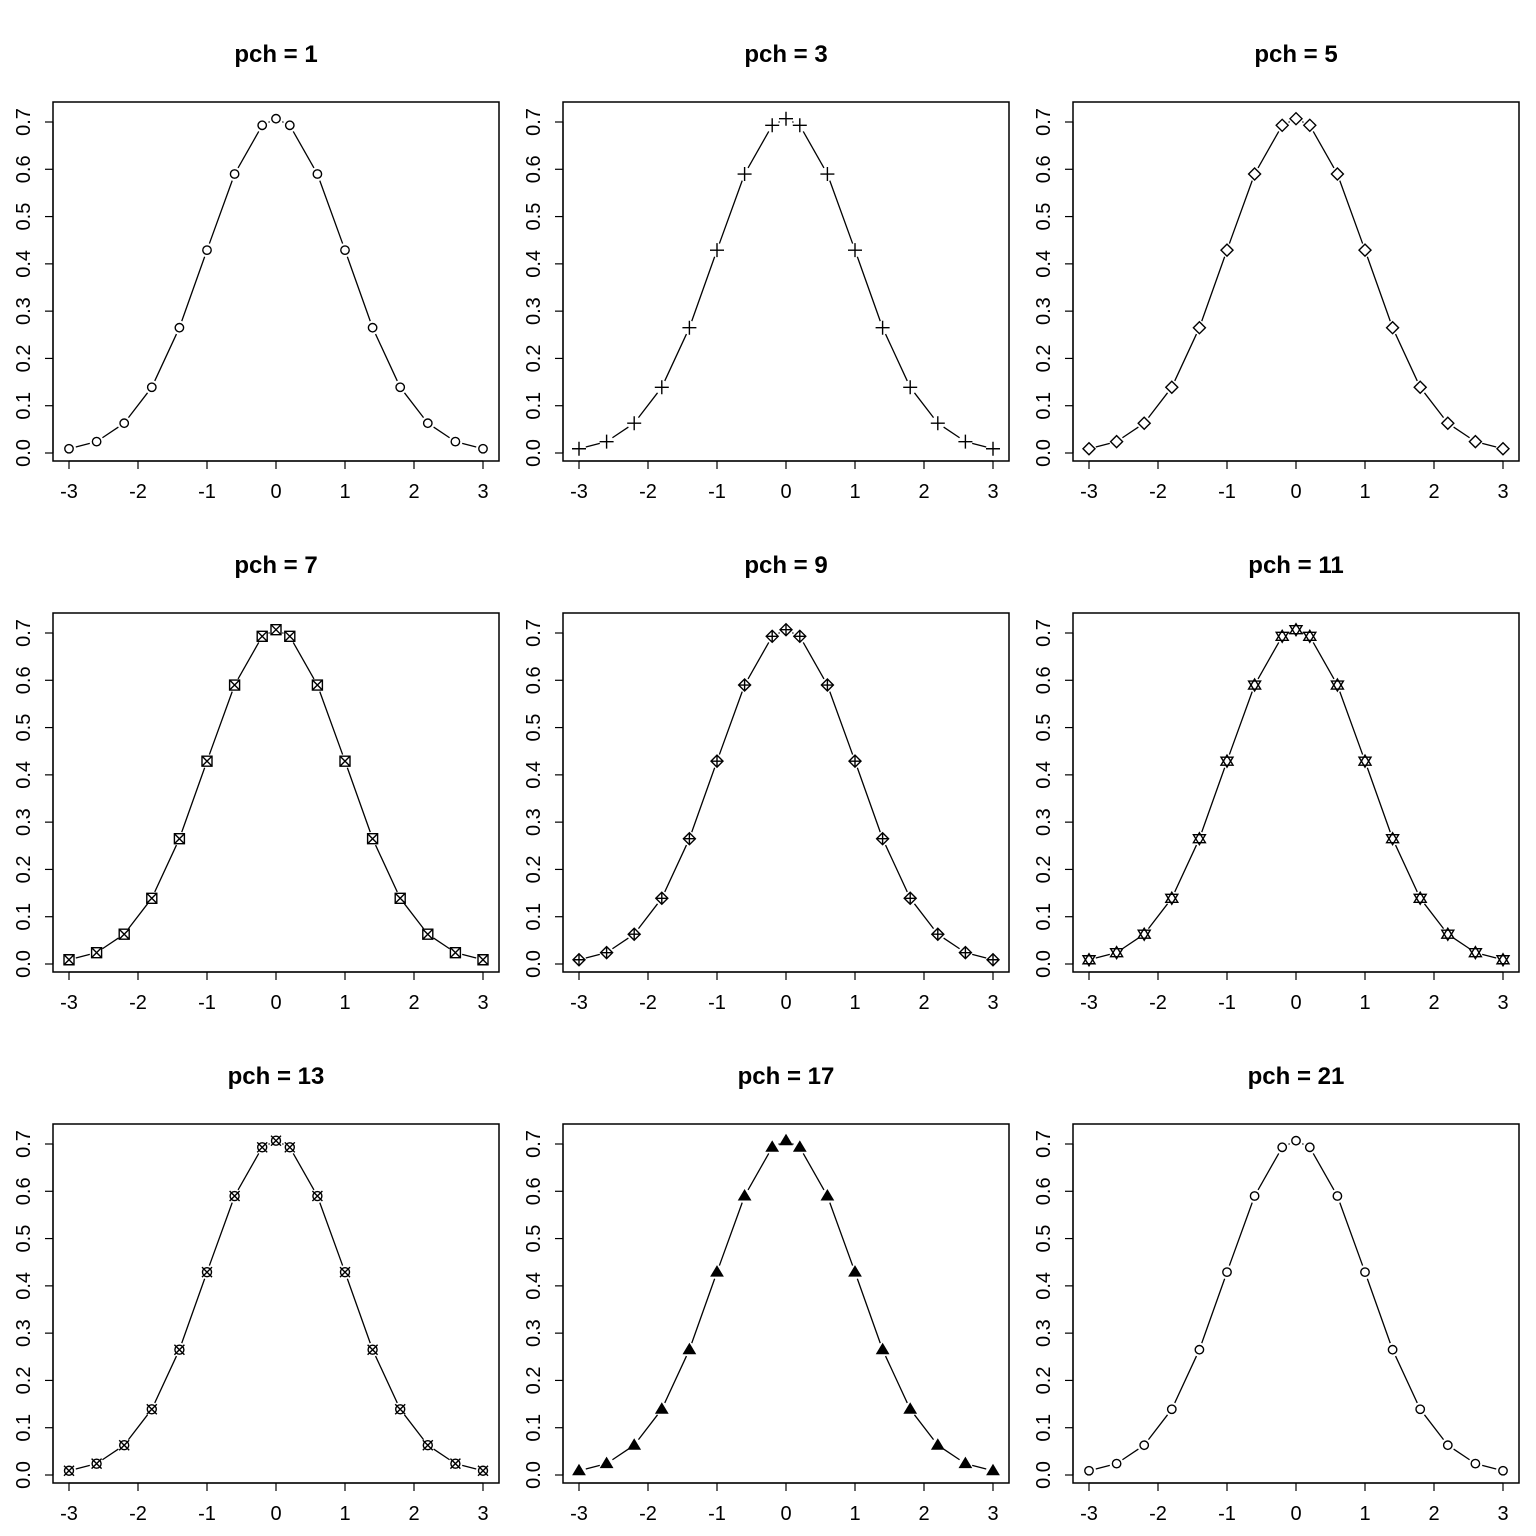  Describe the element at coordinates (1295, 565) in the screenshot. I see `chart-title: pch = 11` at that location.